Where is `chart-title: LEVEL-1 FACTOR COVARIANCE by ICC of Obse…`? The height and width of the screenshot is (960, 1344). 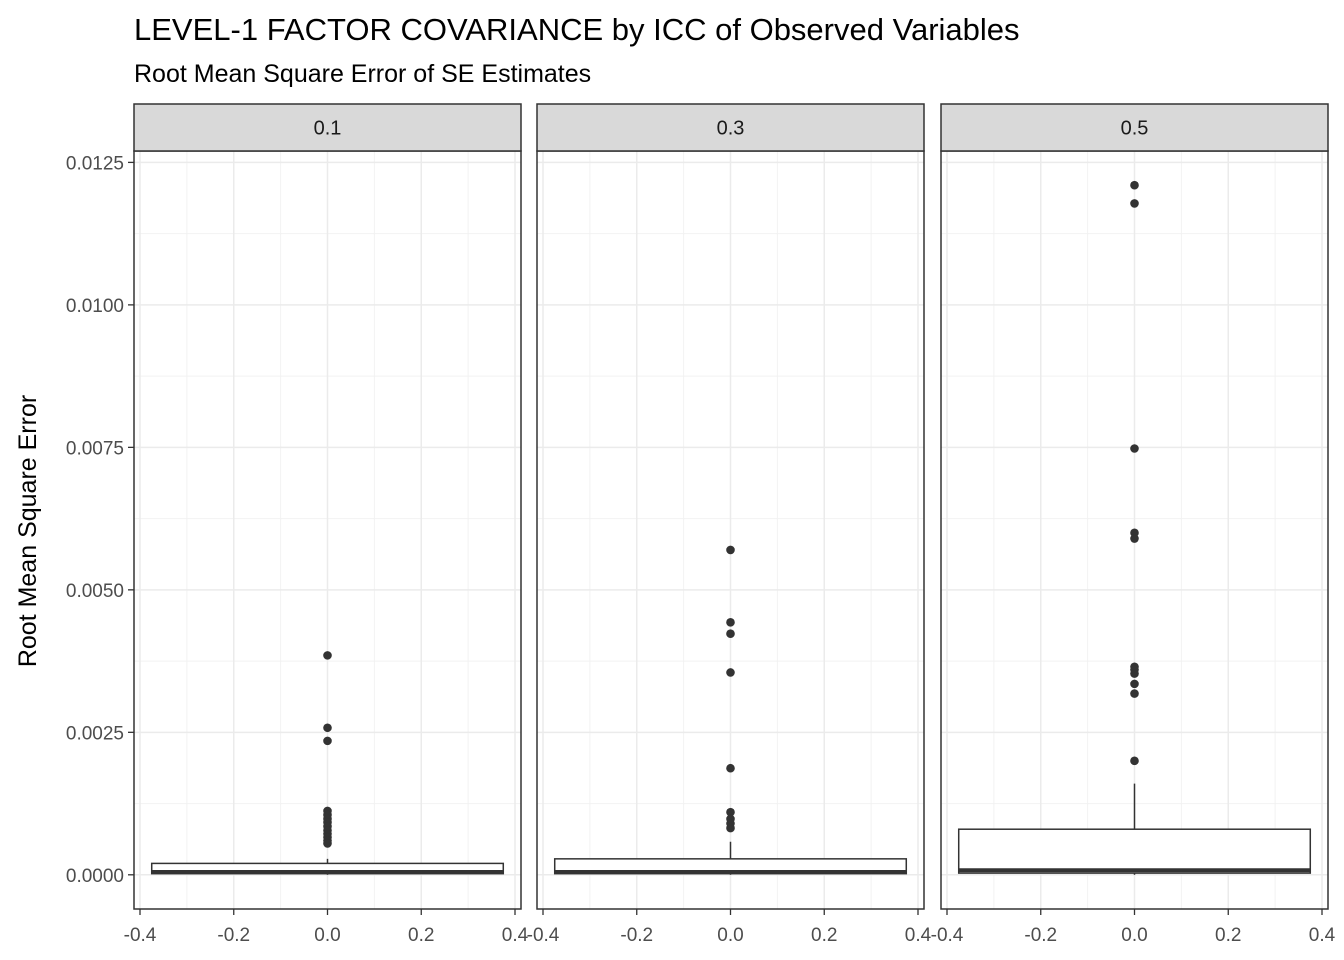
chart-title: LEVEL-1 FACTOR COVARIANCE by ICC of Obse… is located at coordinates (577, 29).